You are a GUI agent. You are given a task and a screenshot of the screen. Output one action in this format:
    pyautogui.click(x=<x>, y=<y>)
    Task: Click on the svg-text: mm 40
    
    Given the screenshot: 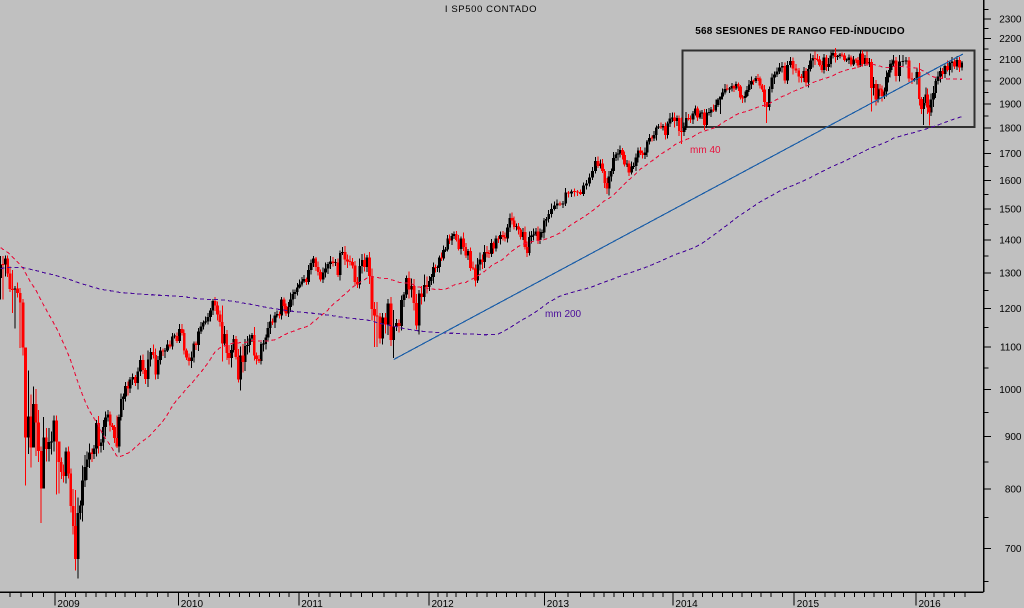 What is the action you would take?
    pyautogui.click(x=705, y=150)
    